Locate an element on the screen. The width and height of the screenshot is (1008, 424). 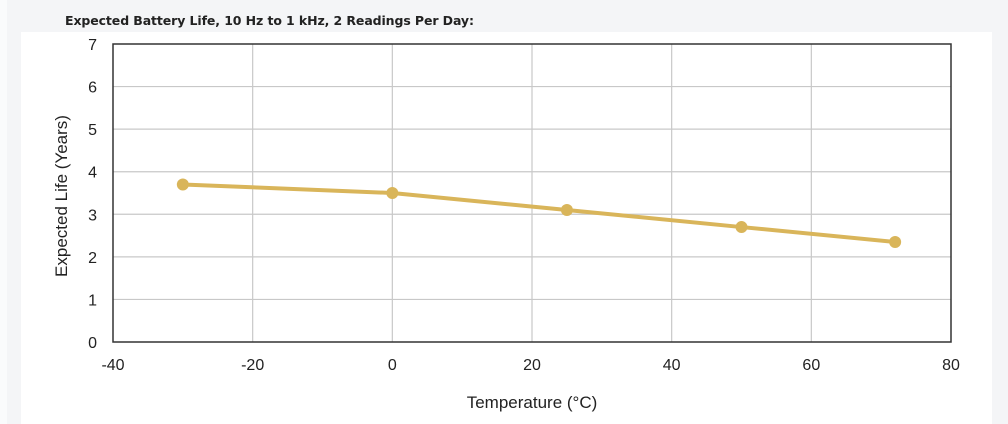
x-tick-label: -20 is located at coordinates (252, 365).